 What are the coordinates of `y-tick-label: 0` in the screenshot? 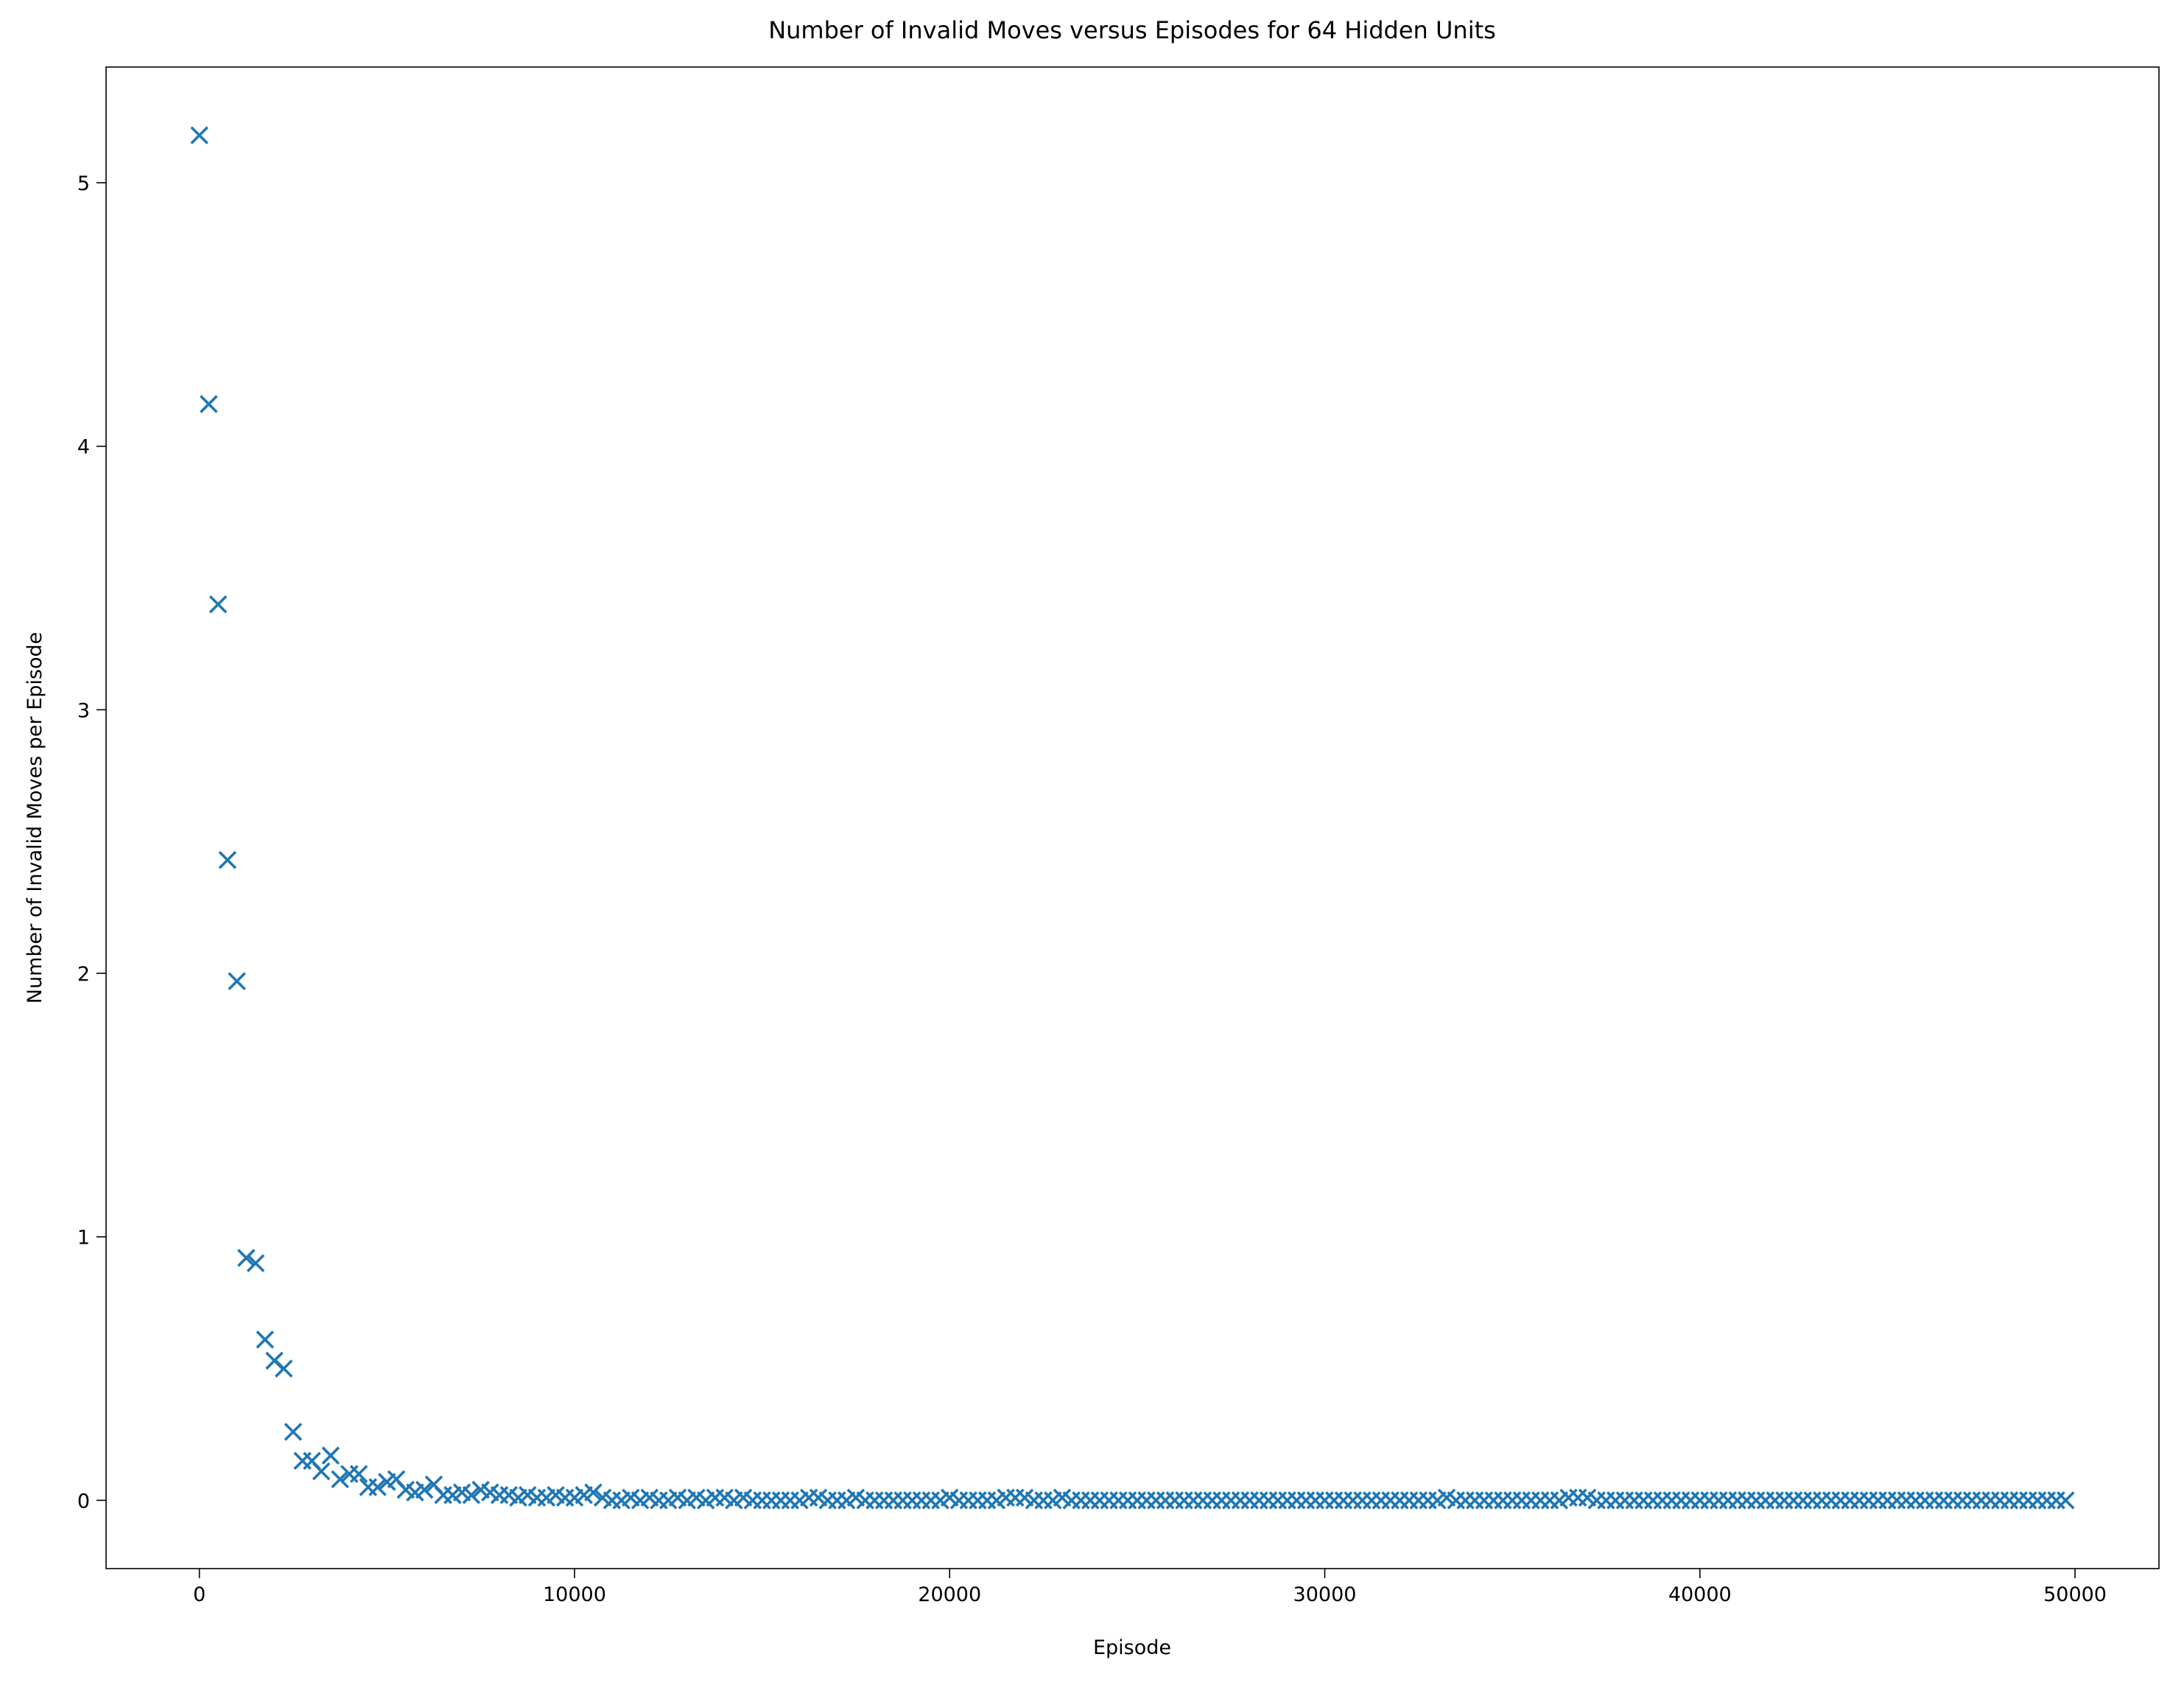 It's located at (84, 1501).